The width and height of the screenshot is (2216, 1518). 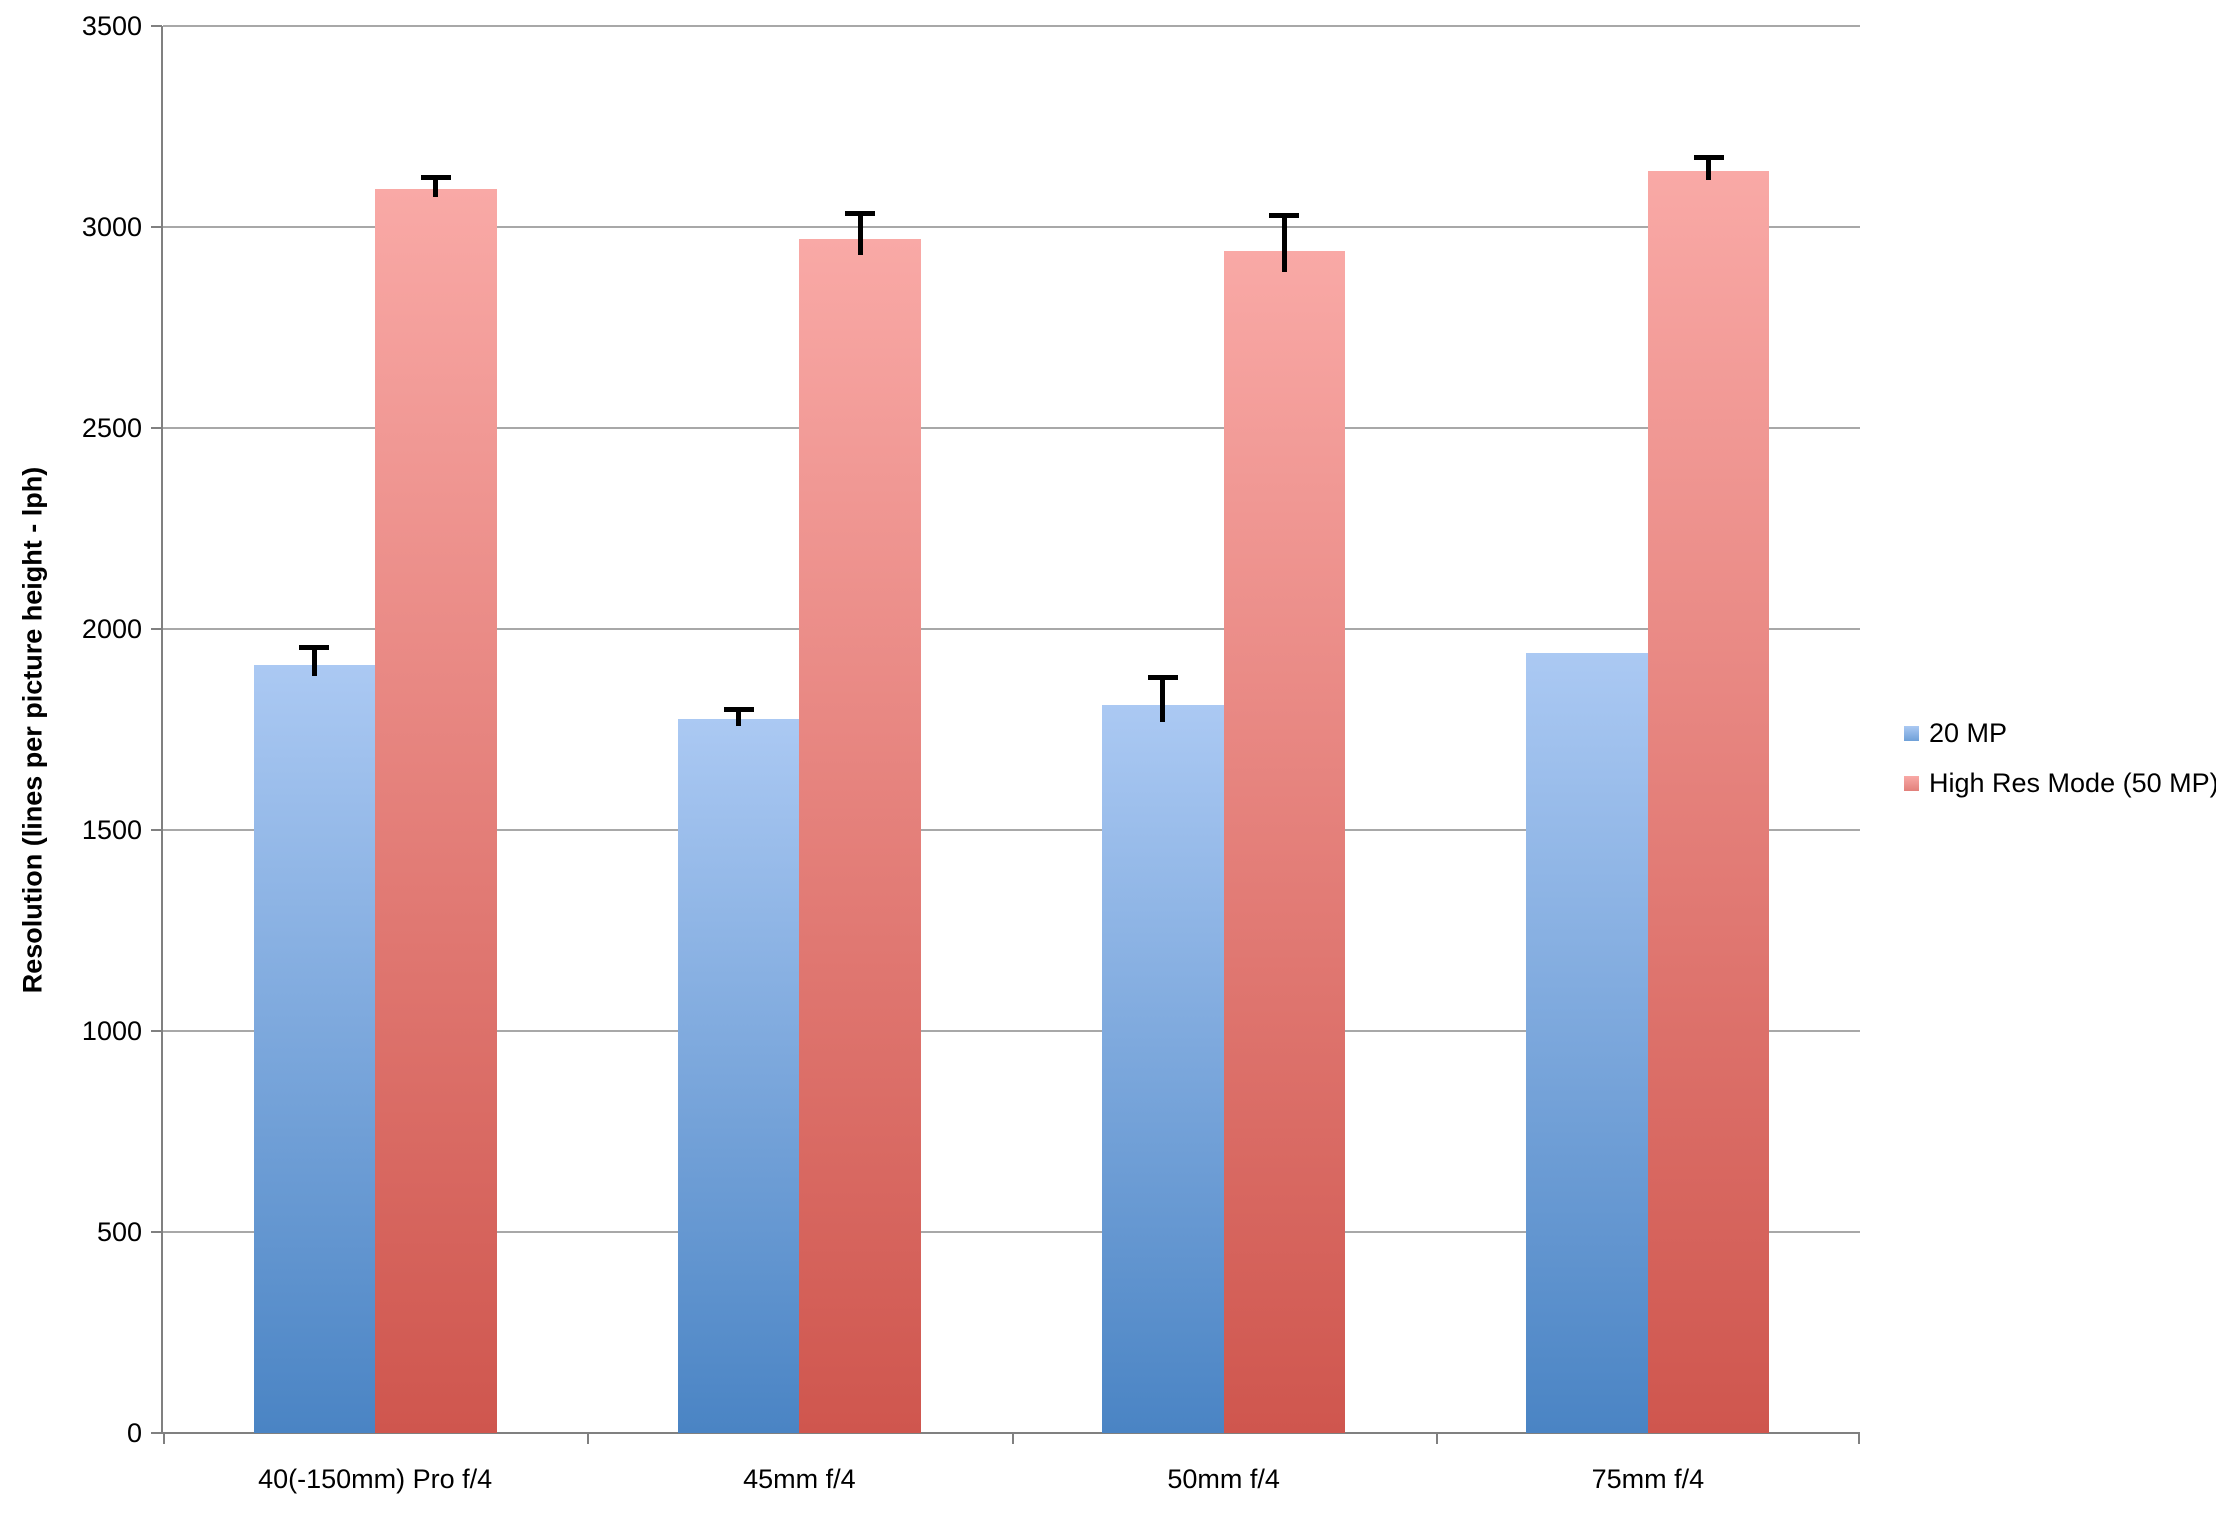 What do you see at coordinates (111, 26) in the screenshot?
I see `y-tick-label-3500: 3500` at bounding box center [111, 26].